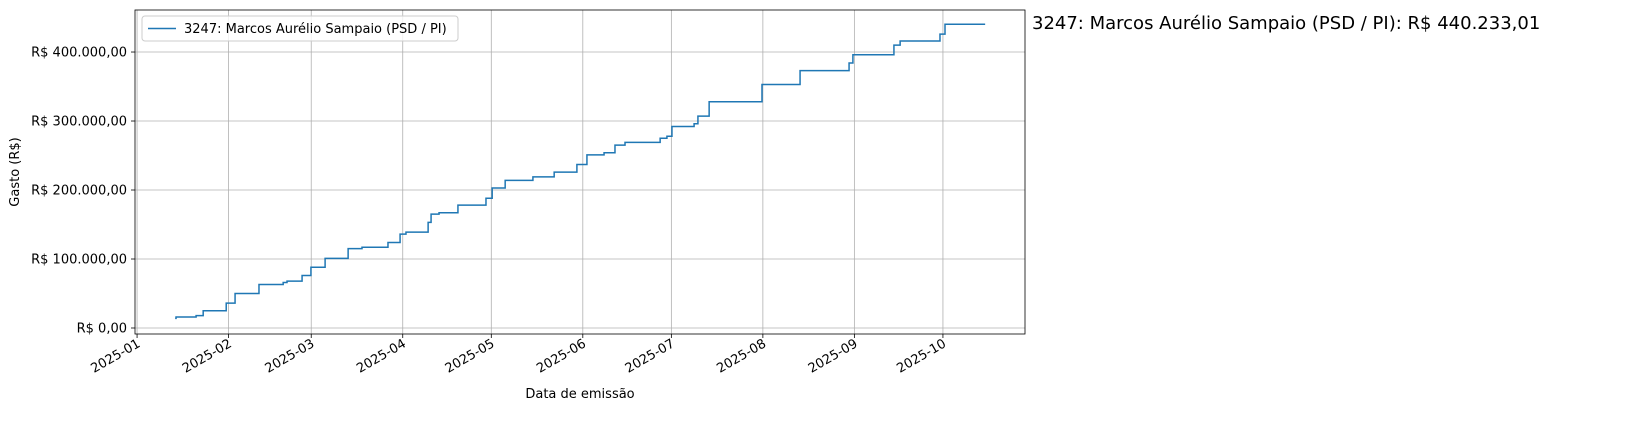 The width and height of the screenshot is (1639, 430). I want to click on x-tick-label: 2025-04, so click(381, 356).